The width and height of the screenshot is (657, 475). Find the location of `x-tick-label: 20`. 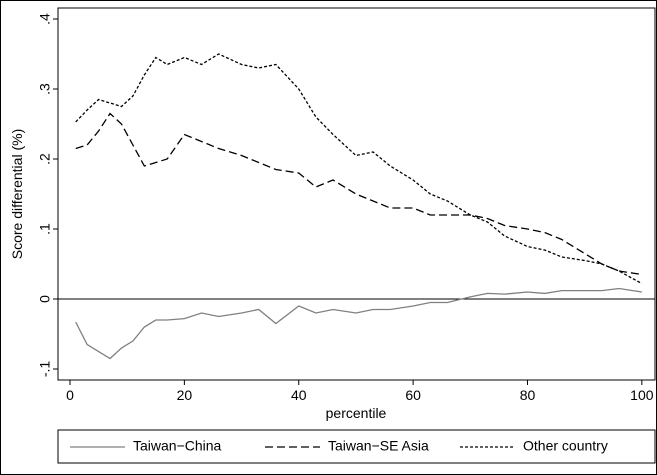

x-tick-label: 20 is located at coordinates (185, 395).